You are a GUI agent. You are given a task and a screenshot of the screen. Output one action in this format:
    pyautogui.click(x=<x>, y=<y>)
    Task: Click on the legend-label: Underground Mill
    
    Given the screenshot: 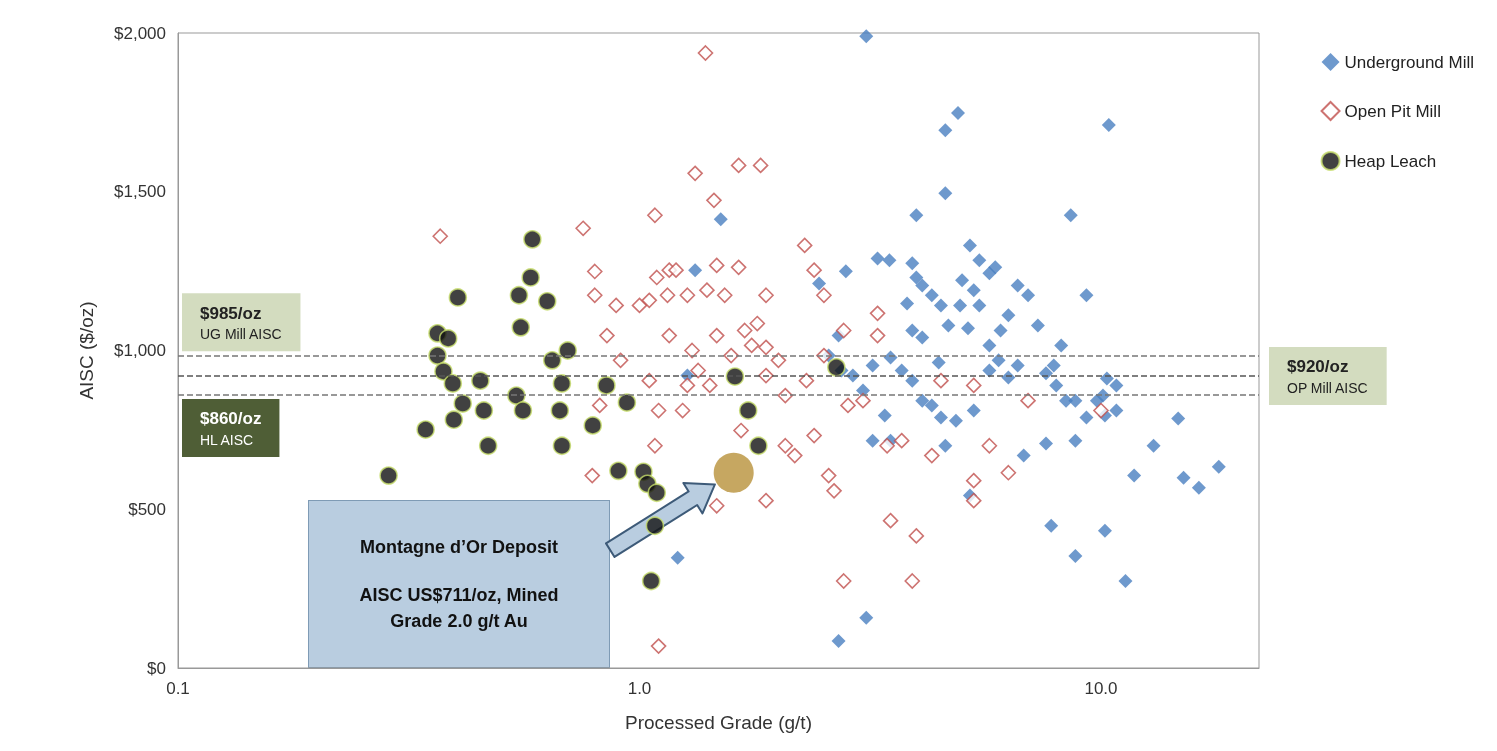 What is the action you would take?
    pyautogui.click(x=1409, y=62)
    